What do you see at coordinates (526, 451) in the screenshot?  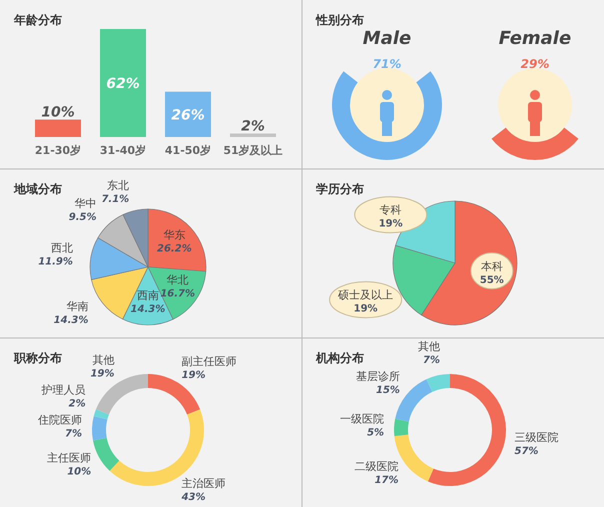 I see `data-label: 57%` at bounding box center [526, 451].